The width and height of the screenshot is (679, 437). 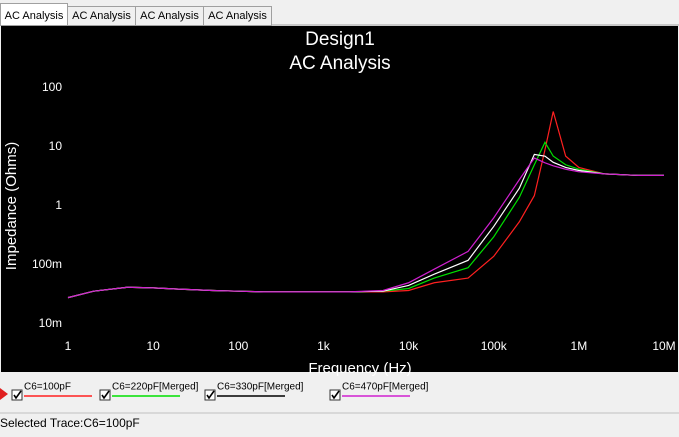 What do you see at coordinates (68, 346) in the screenshot?
I see `x-tick-label: 1` at bounding box center [68, 346].